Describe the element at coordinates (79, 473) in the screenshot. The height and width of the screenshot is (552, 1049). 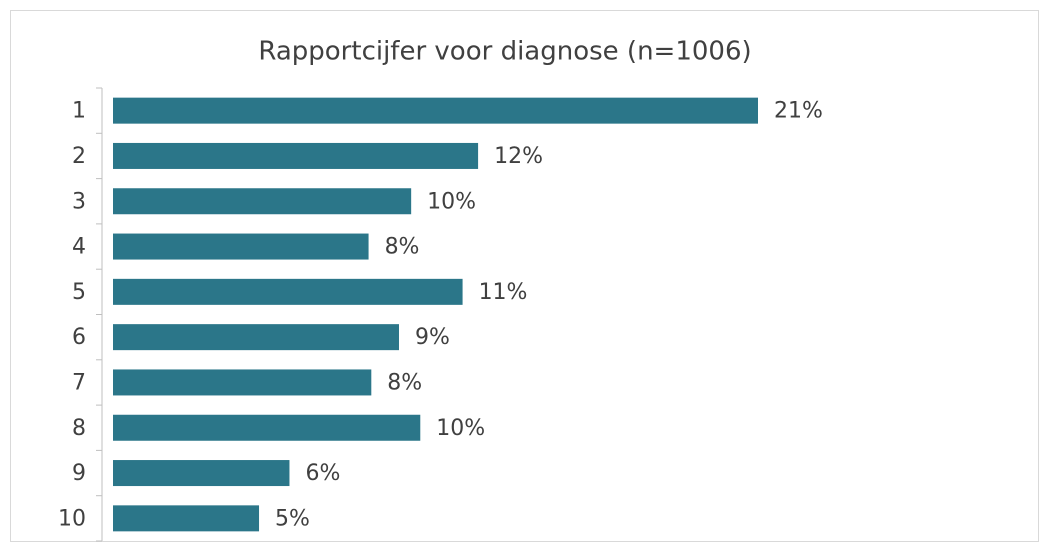
I see `y-tick-label: 9` at that location.